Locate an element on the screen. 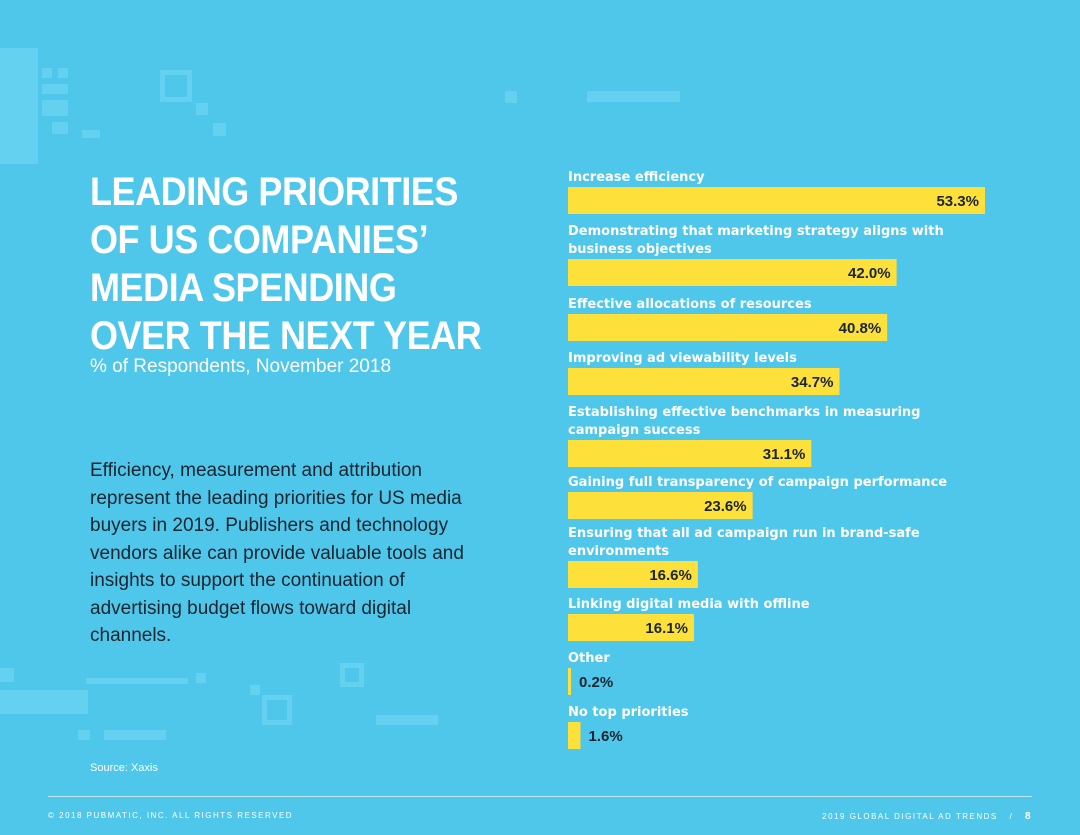  value-label: 34.7% is located at coordinates (812, 382).